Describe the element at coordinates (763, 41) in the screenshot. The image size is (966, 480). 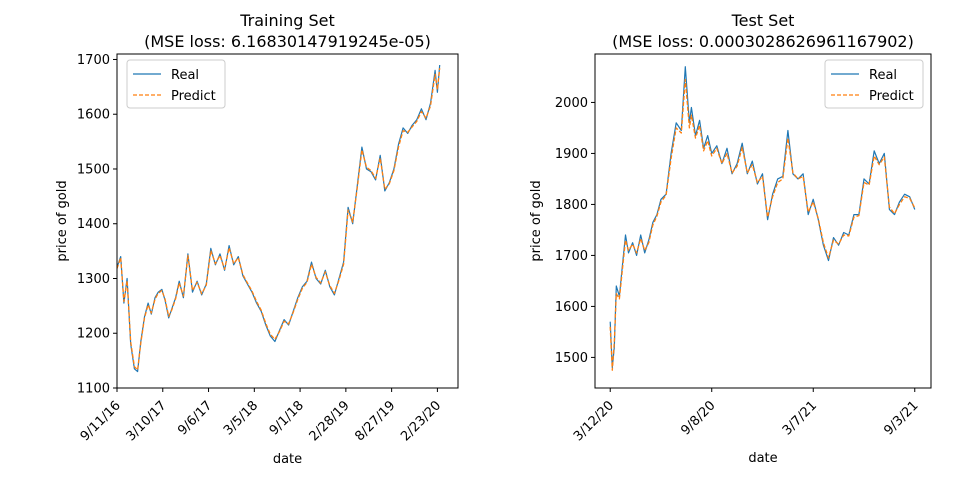
I see `chart-subtitle: (MSE loss: 0.0003028626961167902)` at that location.